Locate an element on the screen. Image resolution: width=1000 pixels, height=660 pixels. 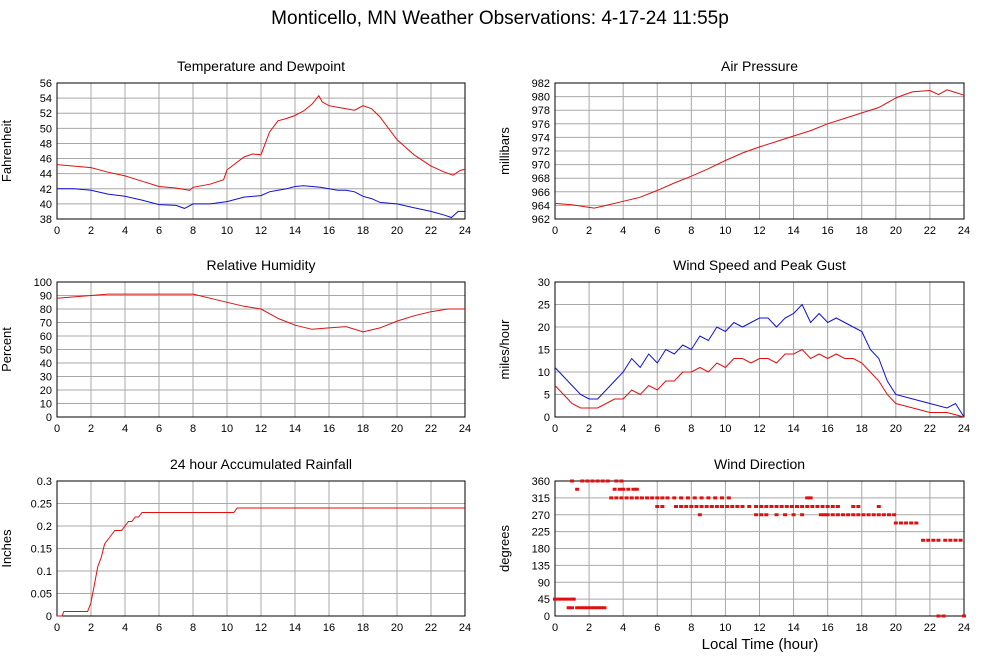
y-tick-label: 20 is located at coordinates (46, 391).